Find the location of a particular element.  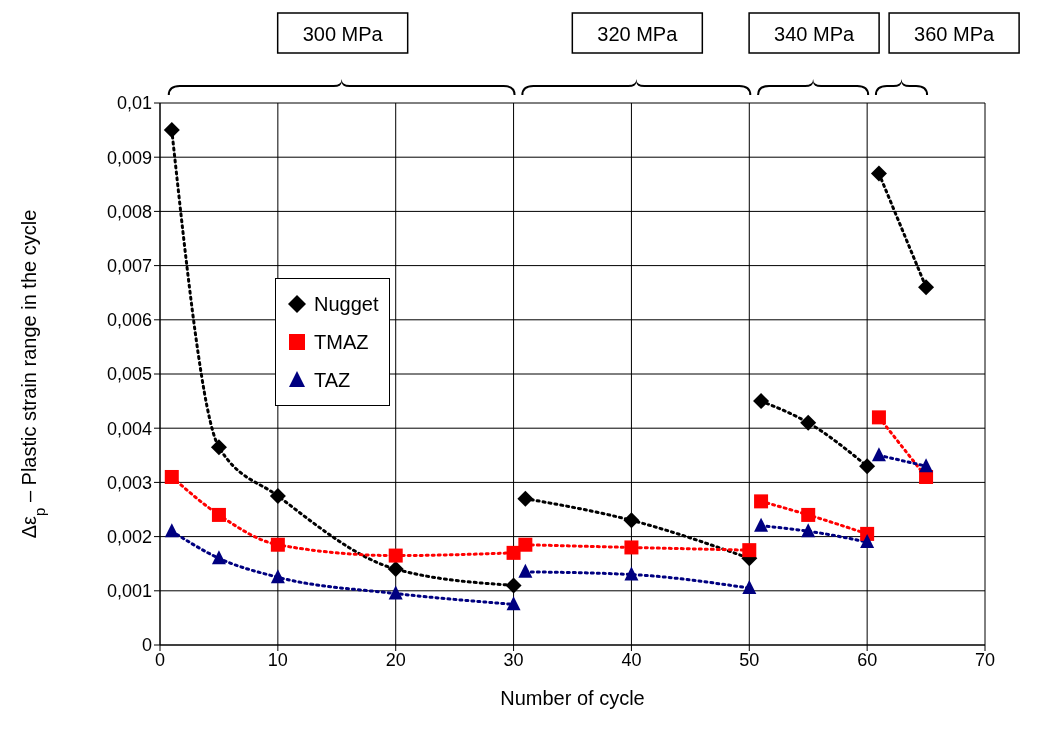

x-tick-label: 10 is located at coordinates (277, 659).